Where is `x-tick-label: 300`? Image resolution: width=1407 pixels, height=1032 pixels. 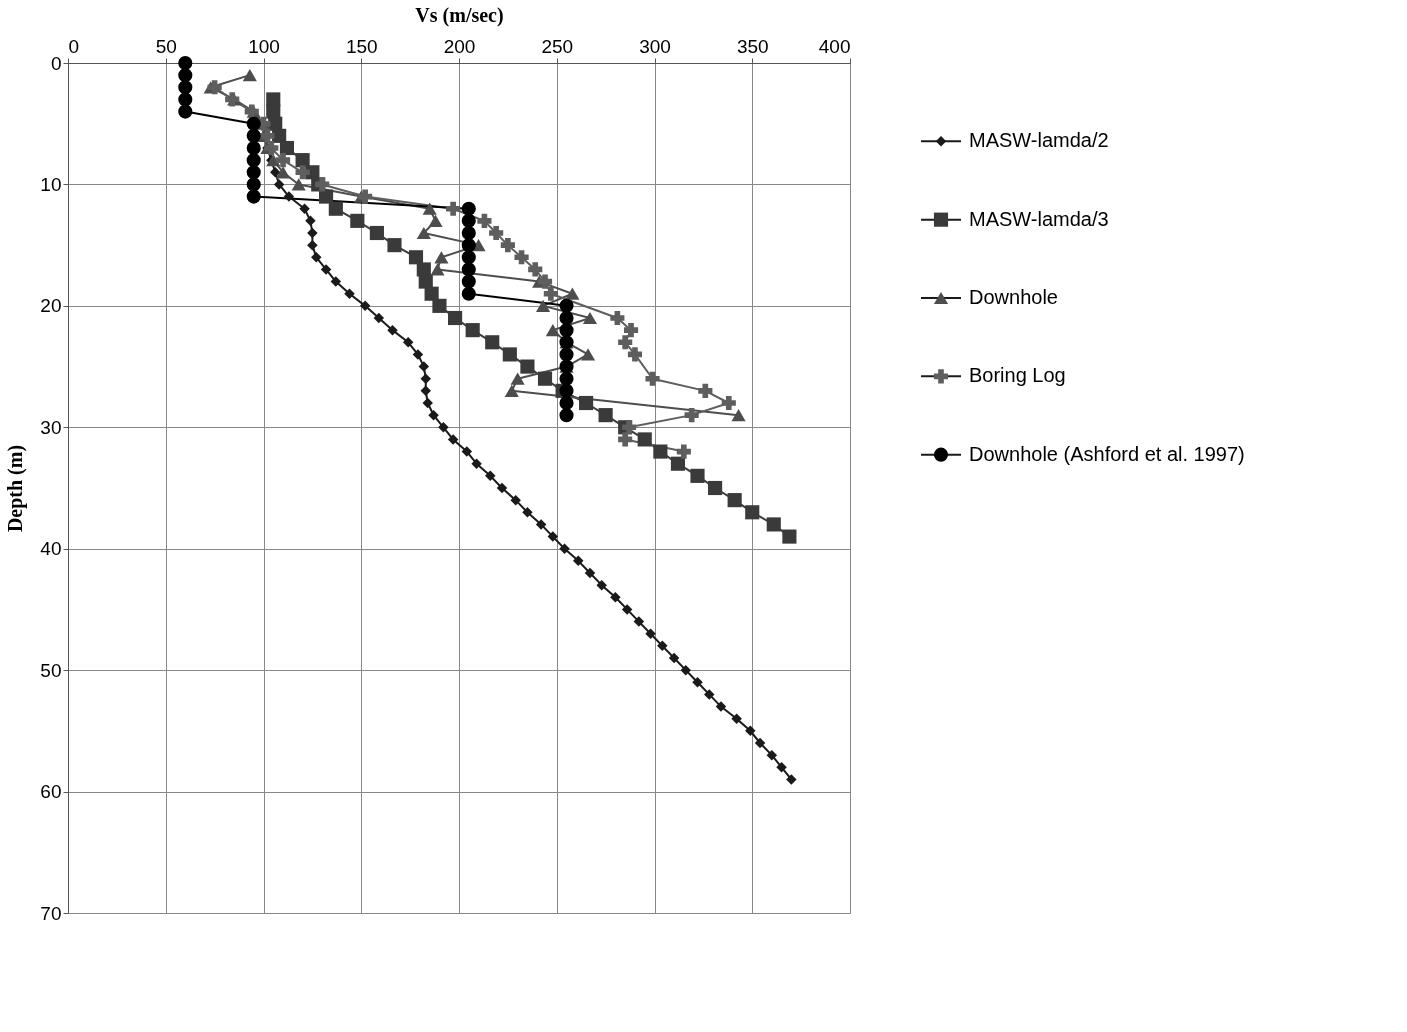
x-tick-label: 300 is located at coordinates (655, 46).